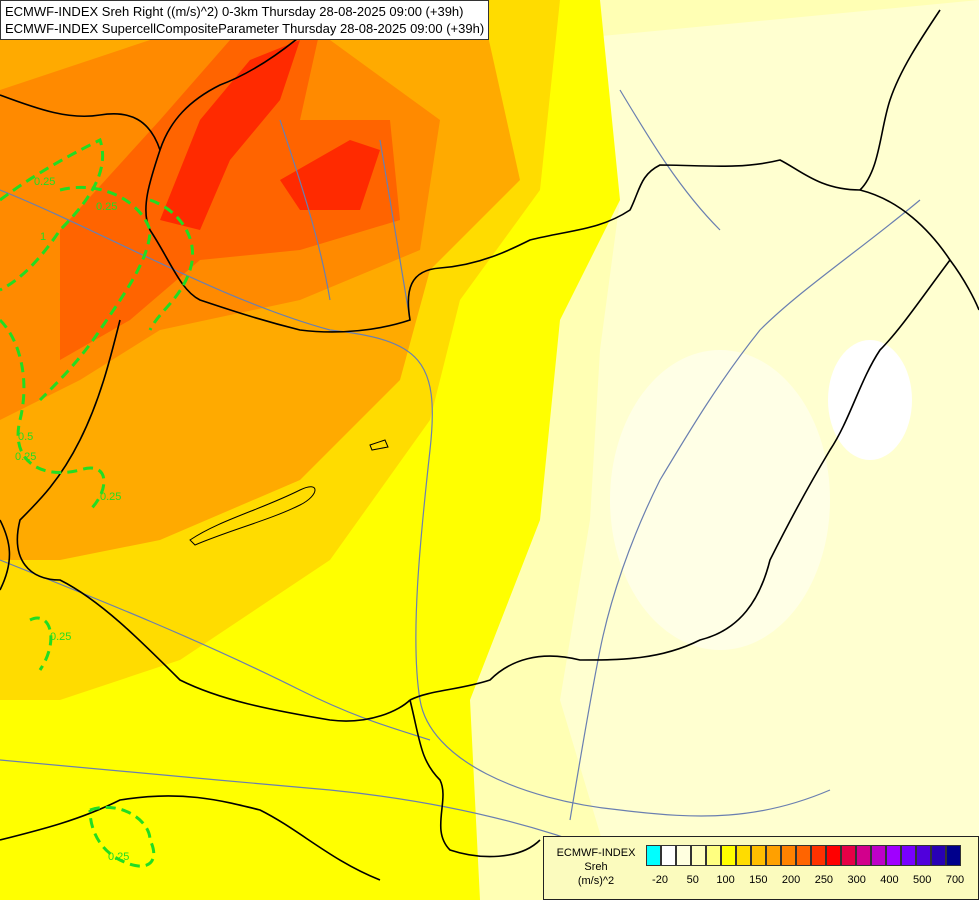 This screenshot has height=900, width=979. I want to click on legend-tick-label: 50, so click(692, 880).